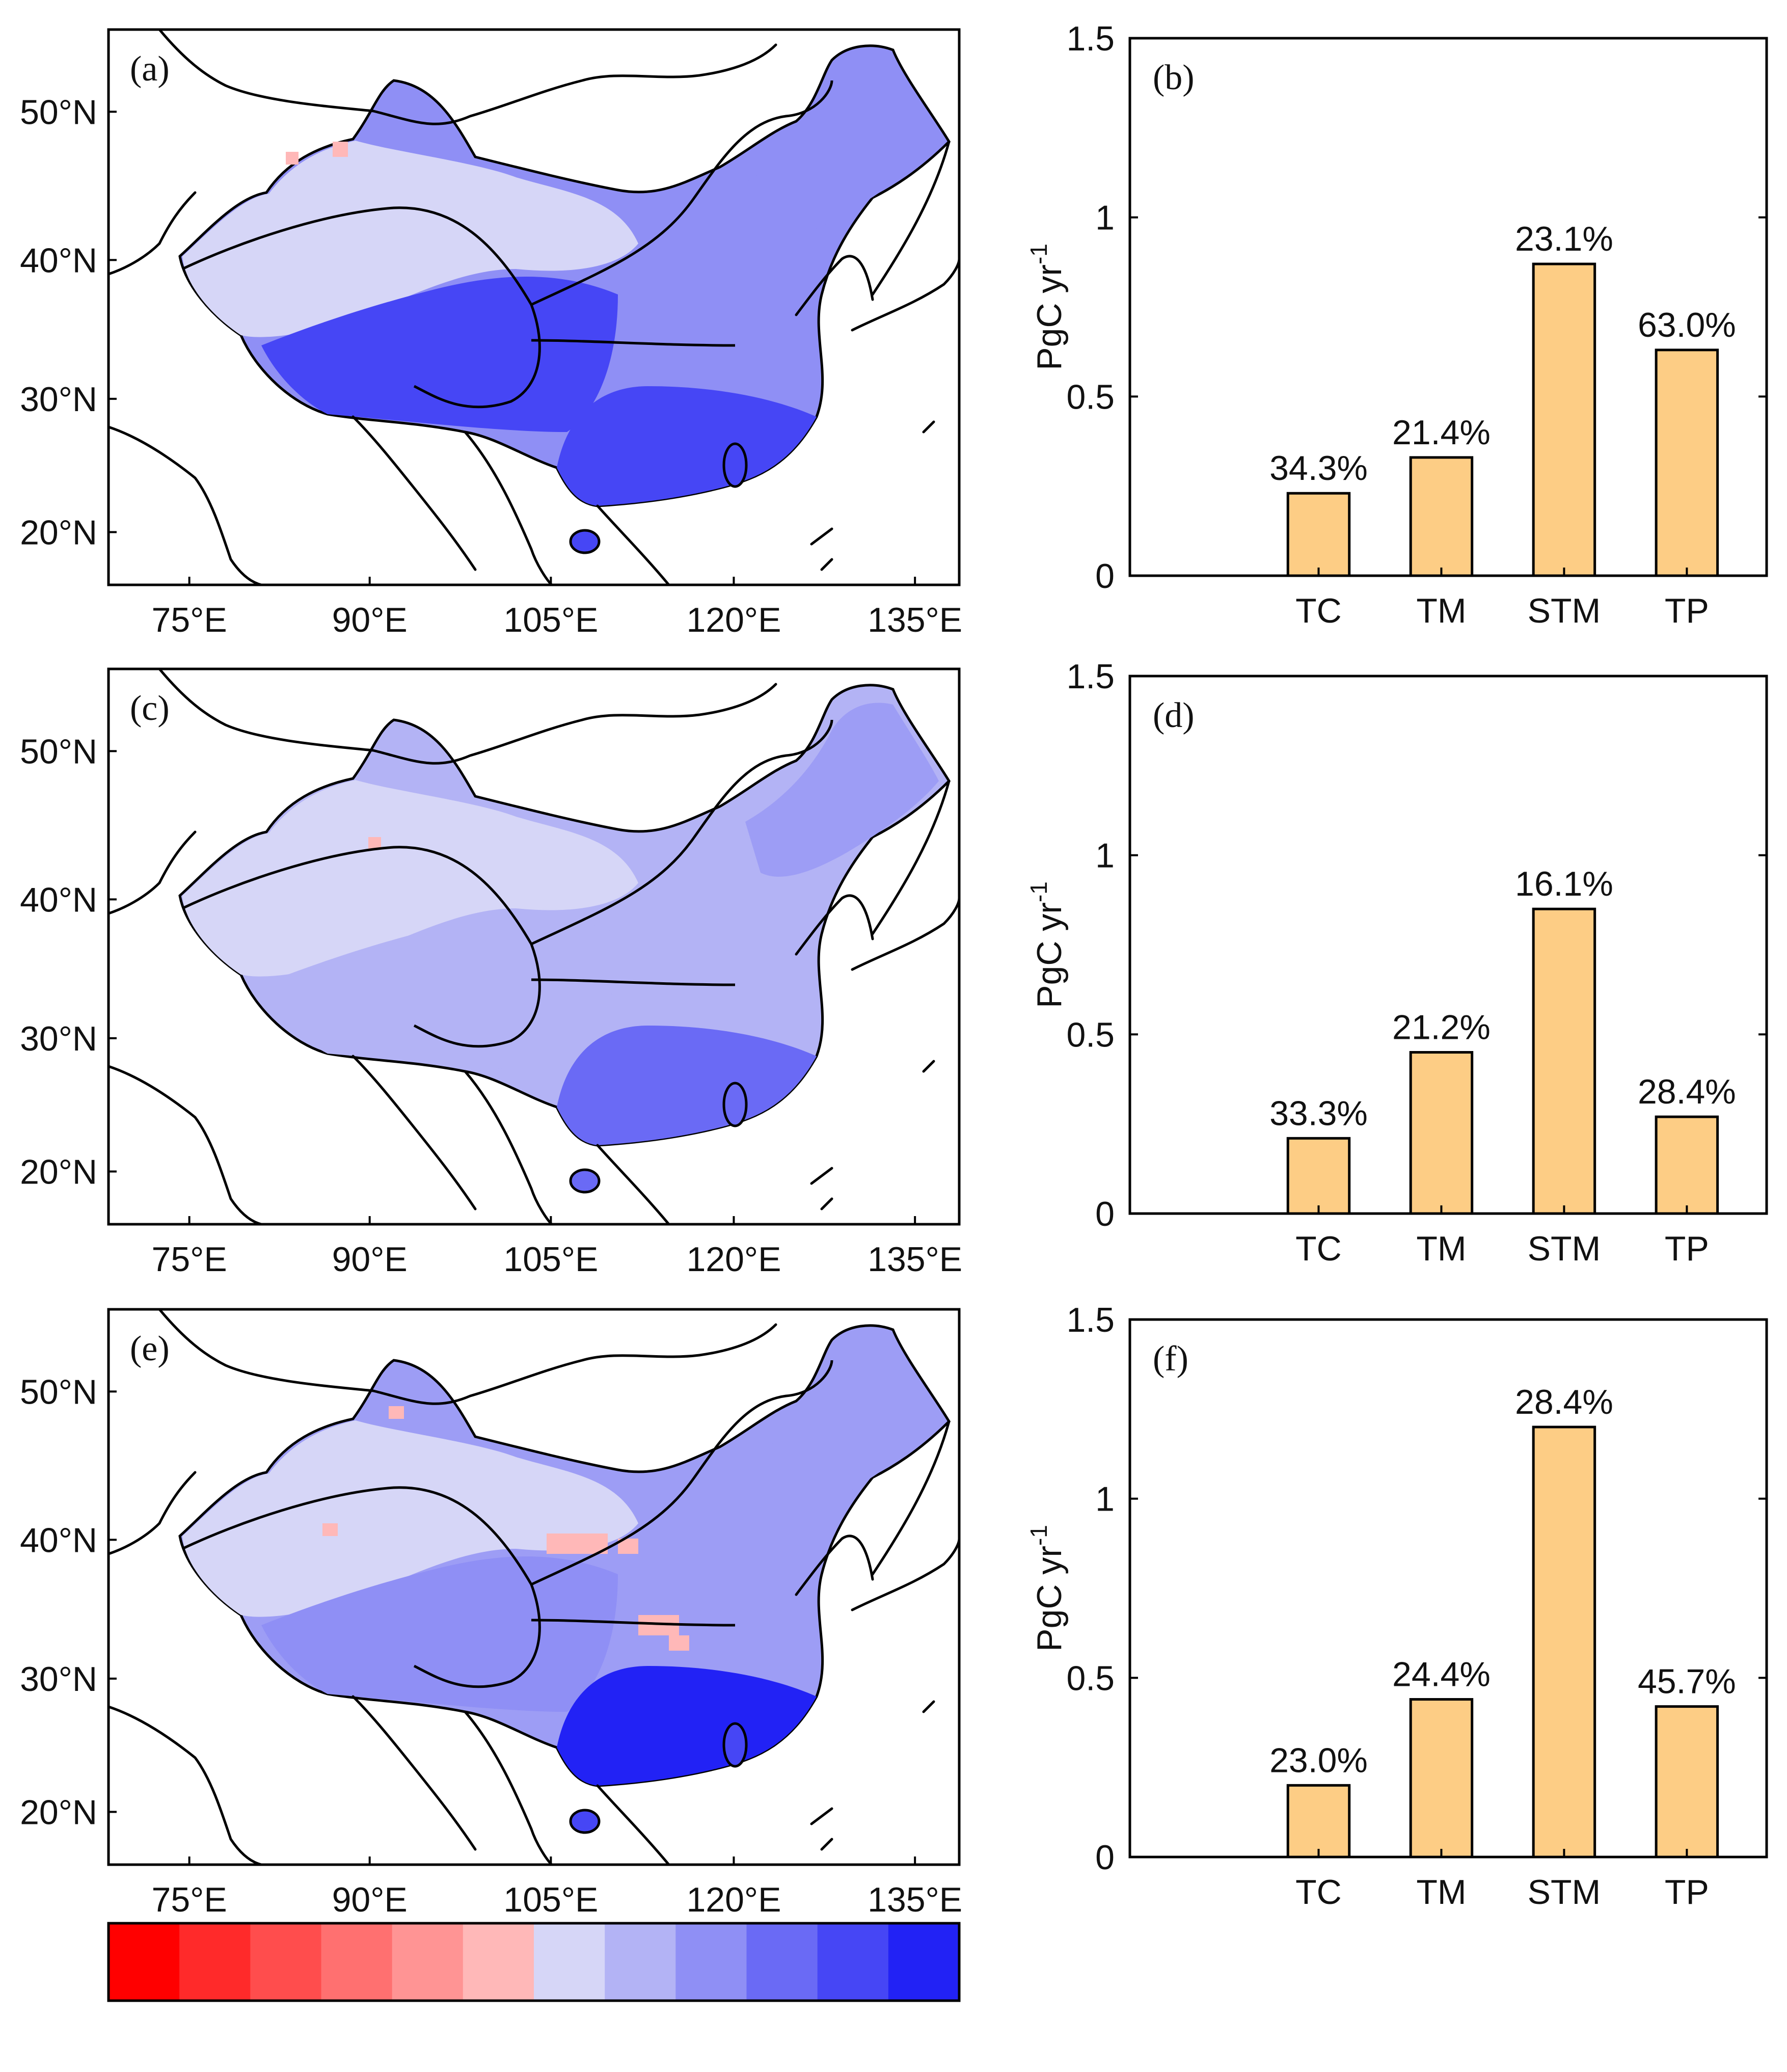 This screenshot has height=2072, width=1787. I want to click on japan-coast, so click(905, 934).